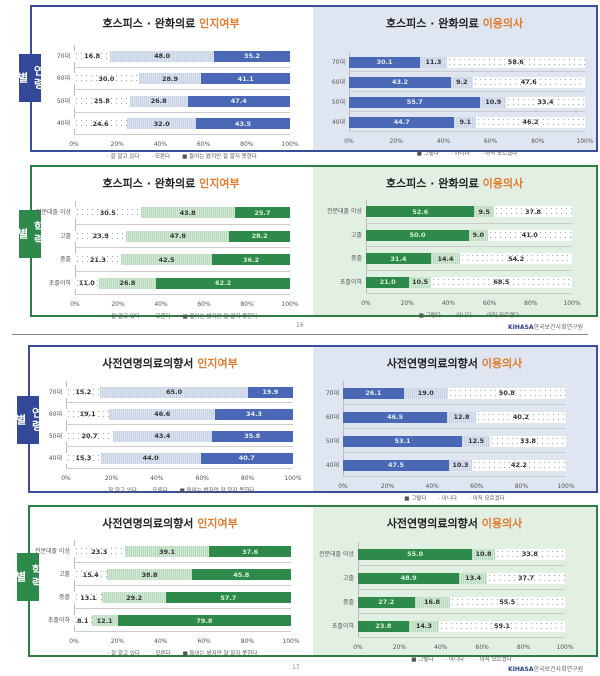 The height and width of the screenshot is (676, 600). What do you see at coordinates (373, 393) in the screenshot?
I see `bar-segment: 26.1` at bounding box center [373, 393].